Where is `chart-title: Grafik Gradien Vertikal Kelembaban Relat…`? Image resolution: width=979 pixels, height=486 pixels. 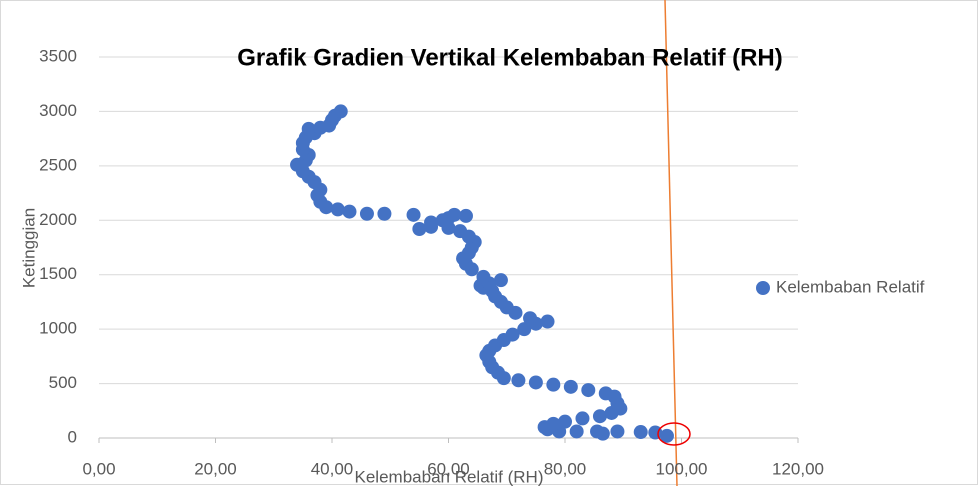 chart-title: Grafik Gradien Vertikal Kelembaban Relat… is located at coordinates (510, 57).